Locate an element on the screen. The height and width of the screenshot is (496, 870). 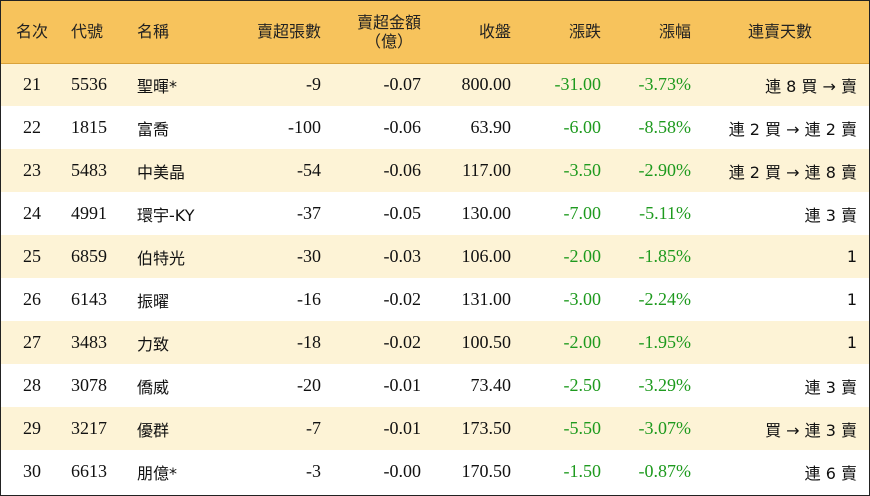
cell-streak: 連 8 買 → 賣 is located at coordinates (811, 86).